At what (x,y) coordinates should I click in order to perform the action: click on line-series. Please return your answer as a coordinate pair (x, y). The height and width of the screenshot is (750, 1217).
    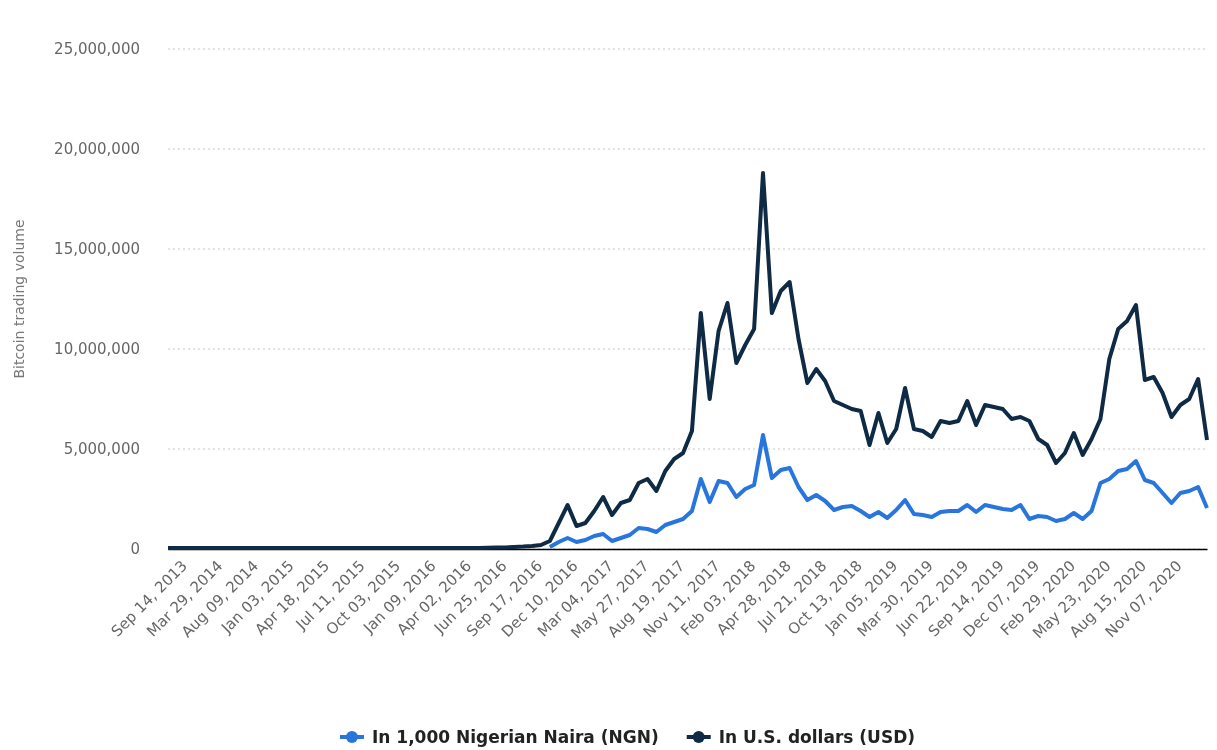
    Looking at the image, I should click on (878, 491).